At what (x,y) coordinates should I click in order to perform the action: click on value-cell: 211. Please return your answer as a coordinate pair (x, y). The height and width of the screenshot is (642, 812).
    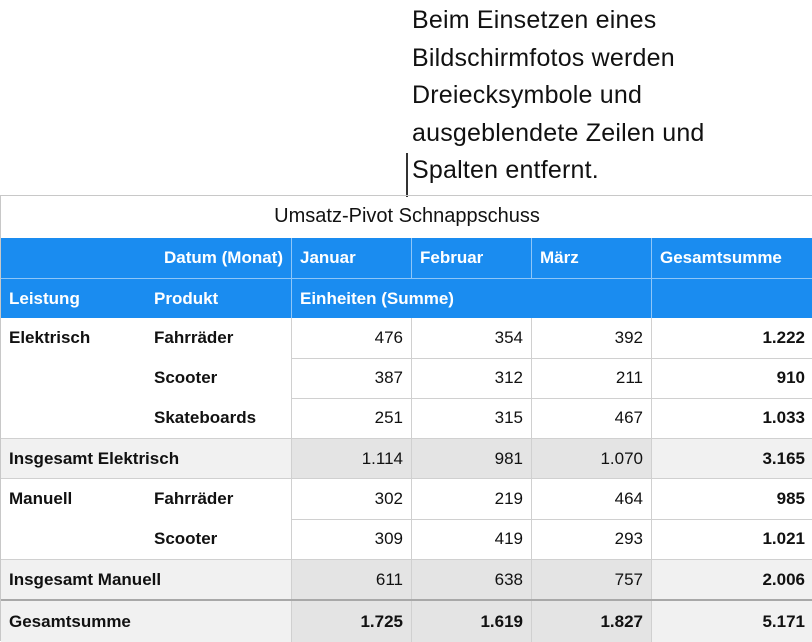
    Looking at the image, I should click on (591, 378).